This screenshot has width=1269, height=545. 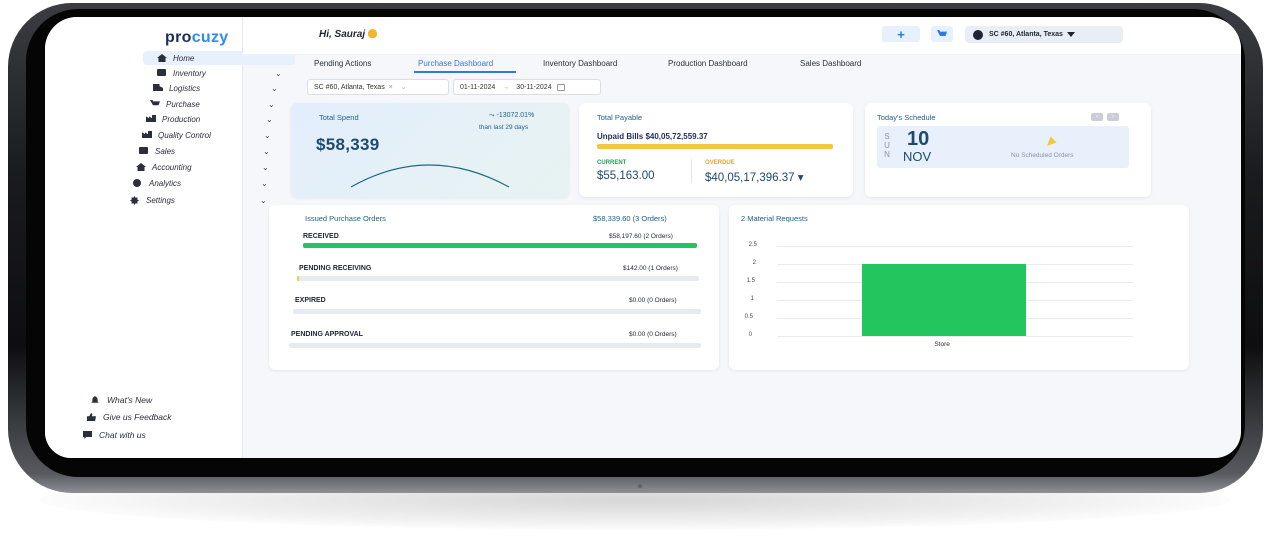 I want to click on next-arrow-button: ›, so click(x=1113, y=117).